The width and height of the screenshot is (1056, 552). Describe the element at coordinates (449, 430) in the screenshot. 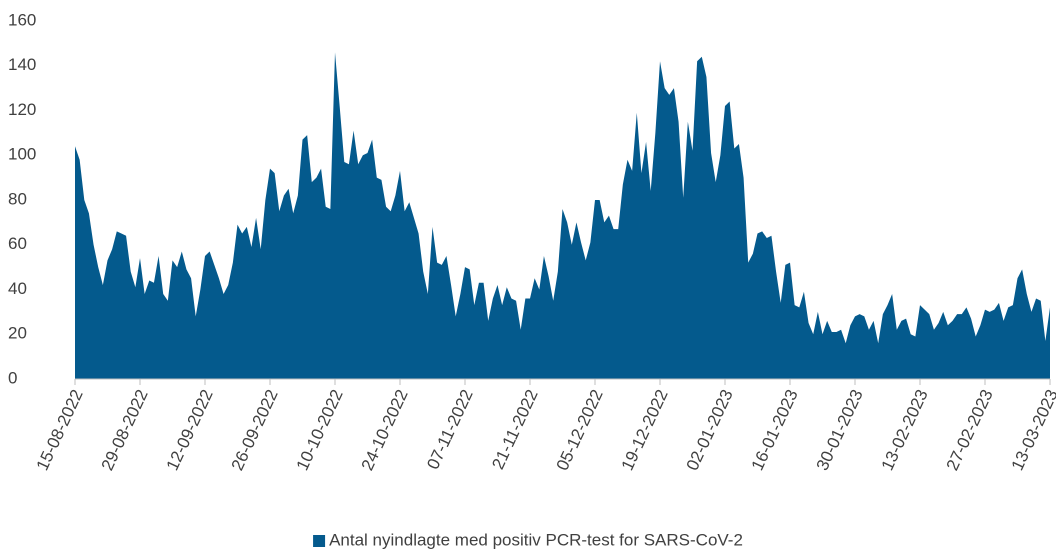

I see `x-tick-label: 07-11-2022` at that location.